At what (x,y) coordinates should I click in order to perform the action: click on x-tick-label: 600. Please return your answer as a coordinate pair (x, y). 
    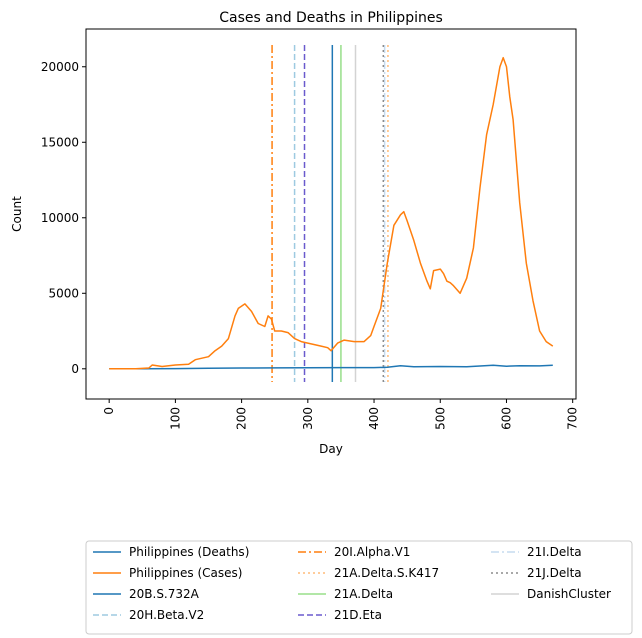
    Looking at the image, I should click on (506, 418).